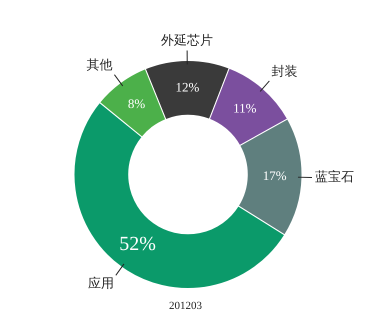 This screenshot has width=371, height=329. Describe the element at coordinates (185, 306) in the screenshot. I see `text: 201203` at that location.